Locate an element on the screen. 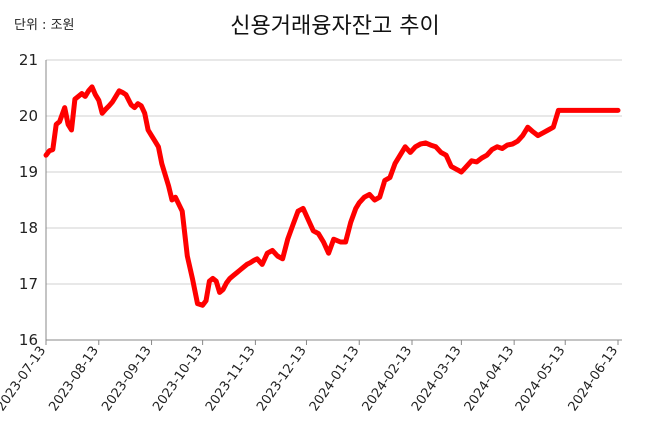  x-tick-label: 2023-07-13 is located at coordinates (24, 379).